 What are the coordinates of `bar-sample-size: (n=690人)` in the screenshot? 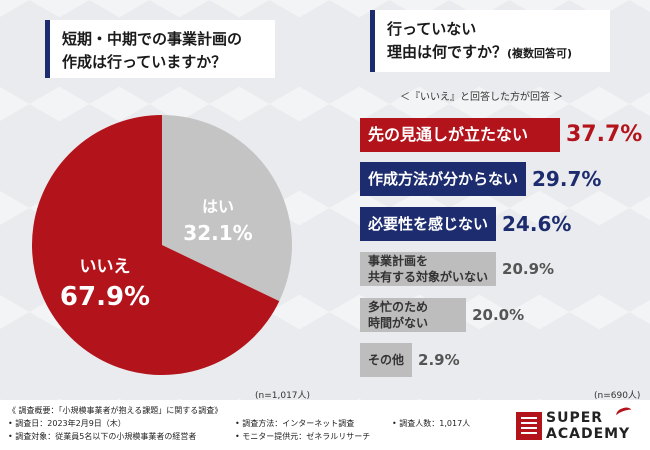 It's located at (617, 396).